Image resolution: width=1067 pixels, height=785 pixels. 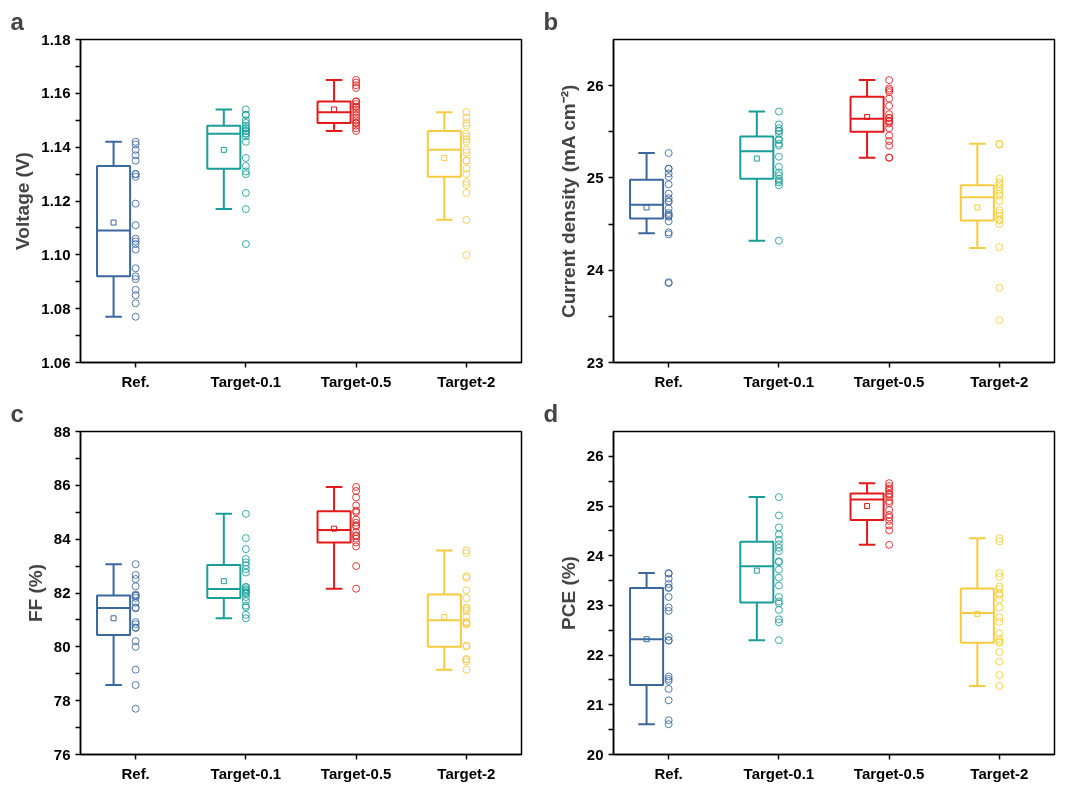 I want to click on y-tick-label: 76, so click(x=62, y=754).